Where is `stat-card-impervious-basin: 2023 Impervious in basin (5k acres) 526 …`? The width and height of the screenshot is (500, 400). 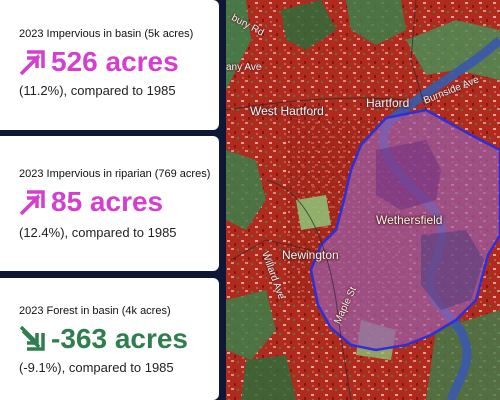
stat-card-impervious-basin: 2023 Impervious in basin (5k acres) 526 … is located at coordinates (109, 65).